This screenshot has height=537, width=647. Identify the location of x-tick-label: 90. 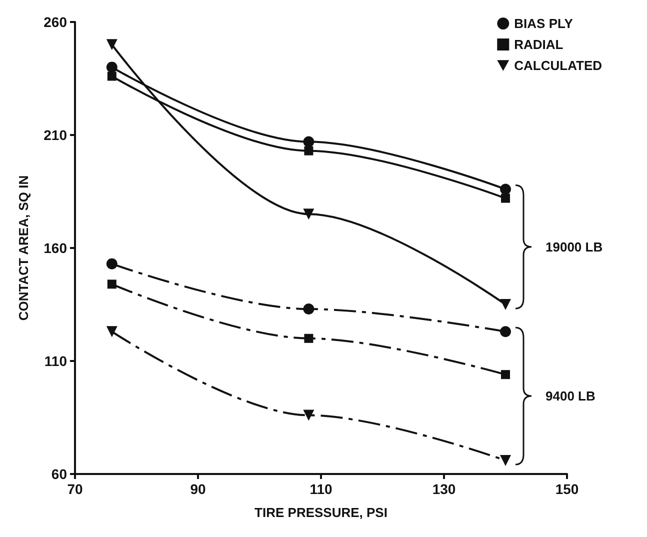
(198, 489).